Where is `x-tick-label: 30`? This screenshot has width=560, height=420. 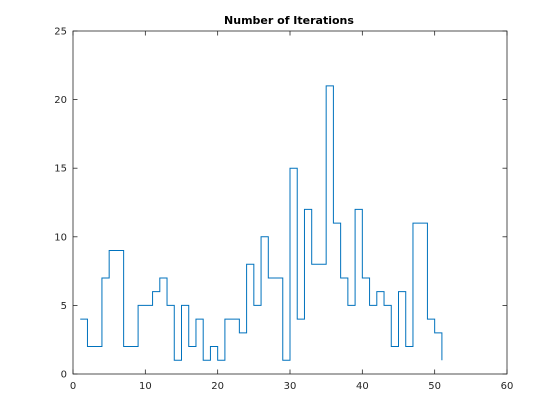 x-tick-label: 30 is located at coordinates (290, 386).